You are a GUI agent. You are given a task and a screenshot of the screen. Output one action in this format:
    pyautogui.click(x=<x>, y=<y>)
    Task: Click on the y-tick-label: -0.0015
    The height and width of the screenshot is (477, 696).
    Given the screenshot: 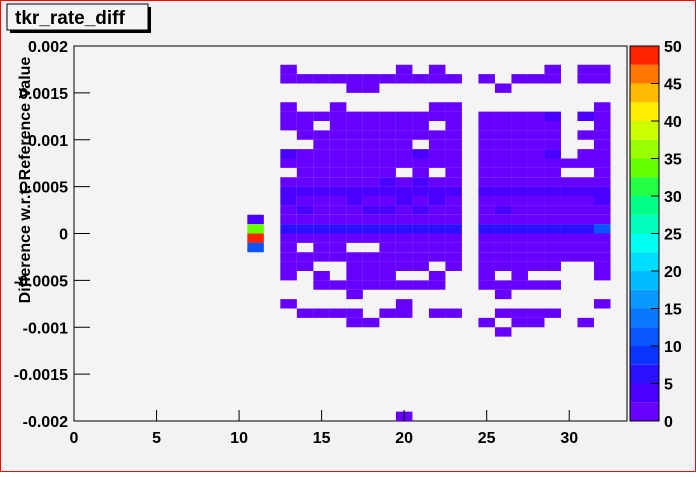 What is the action you would take?
    pyautogui.click(x=41, y=375)
    